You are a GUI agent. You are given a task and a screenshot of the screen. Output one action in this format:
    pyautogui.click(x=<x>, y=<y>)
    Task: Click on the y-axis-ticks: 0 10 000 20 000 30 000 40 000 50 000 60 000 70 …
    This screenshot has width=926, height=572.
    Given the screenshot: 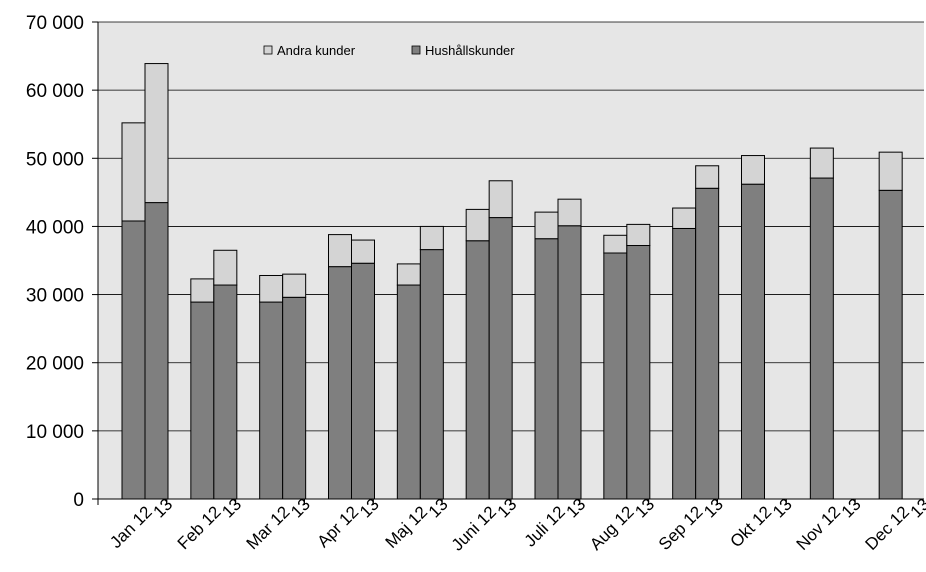 What is the action you would take?
    pyautogui.click(x=62, y=262)
    